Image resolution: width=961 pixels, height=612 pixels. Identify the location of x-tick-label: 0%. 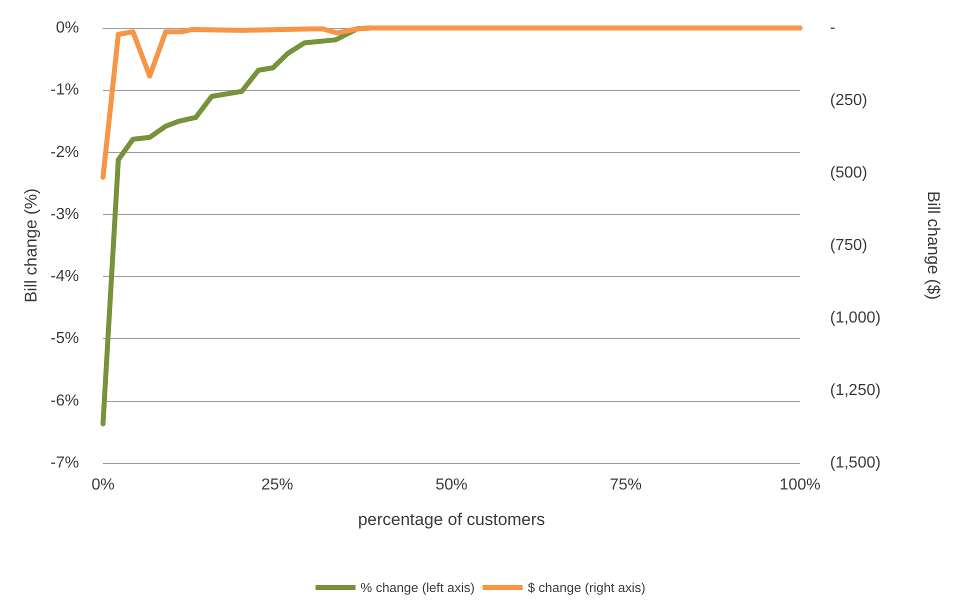
(103, 485).